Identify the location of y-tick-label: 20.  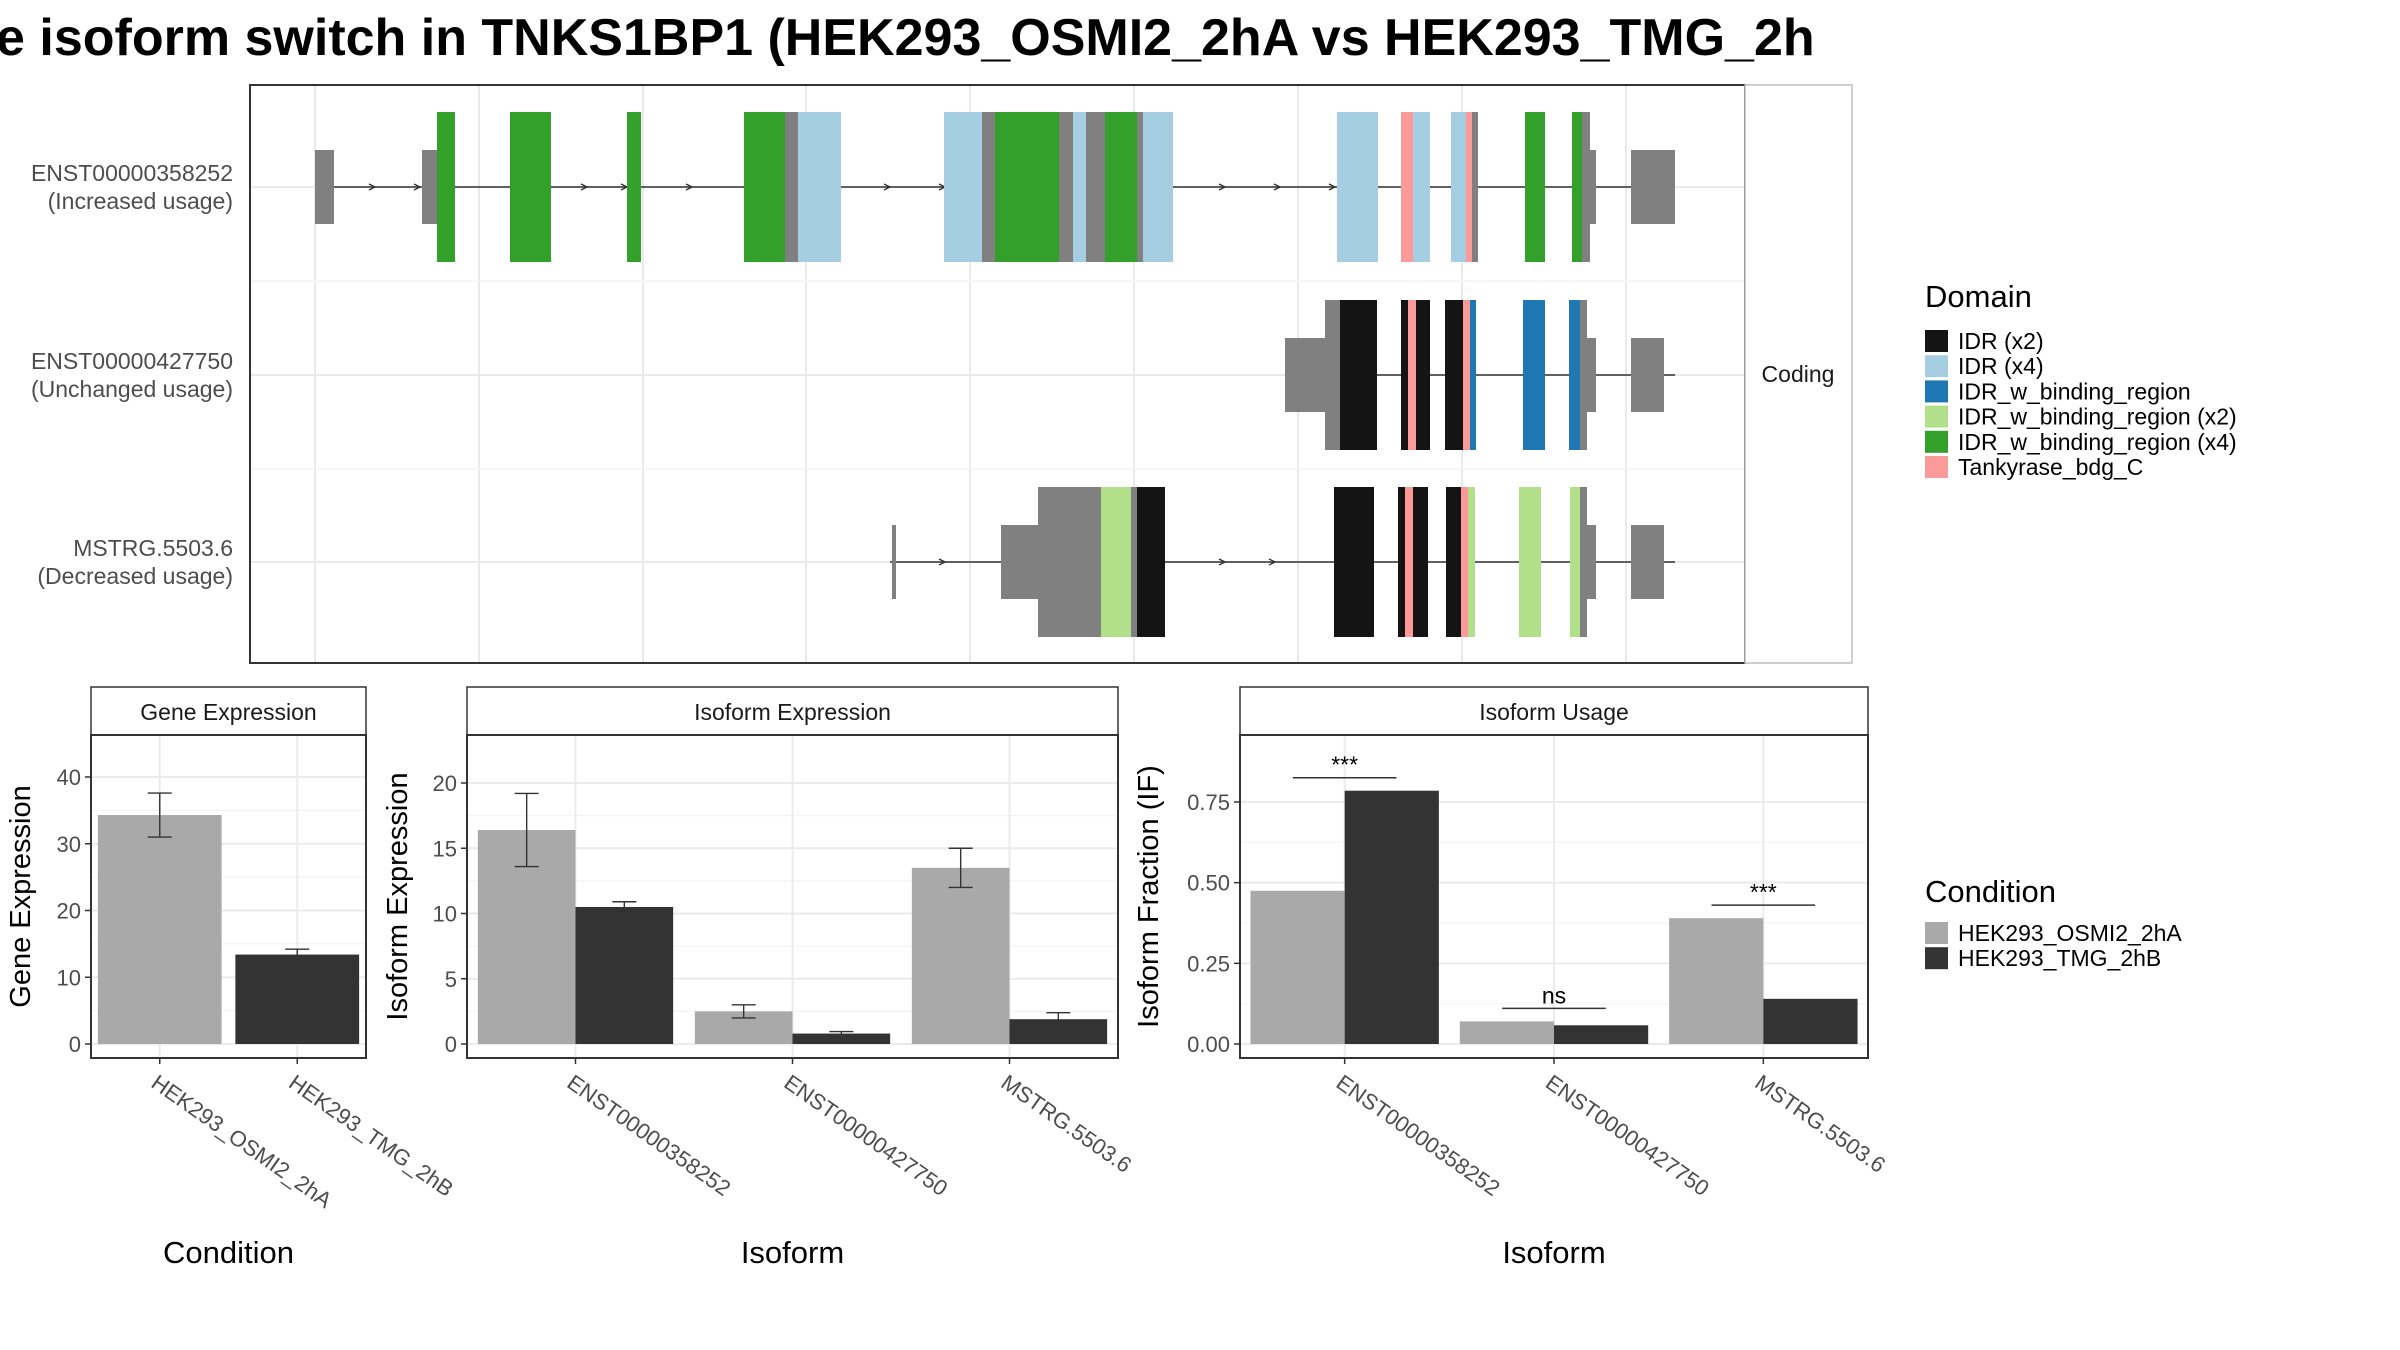
(69, 911).